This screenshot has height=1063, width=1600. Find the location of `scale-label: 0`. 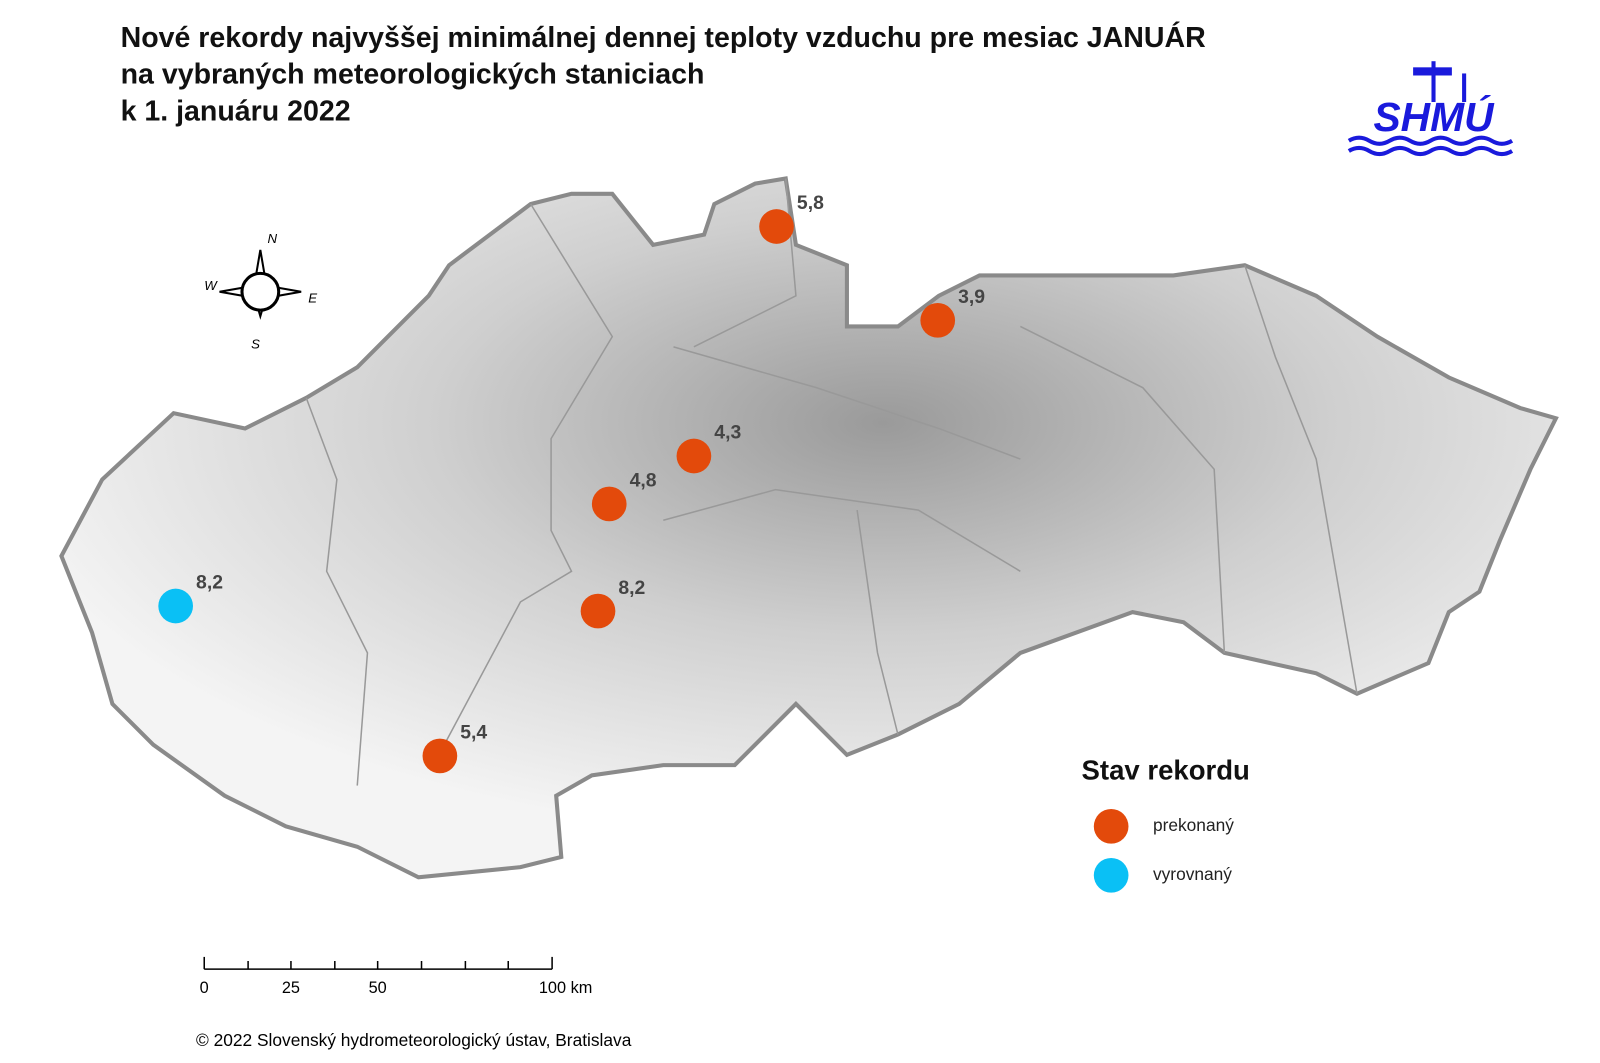

scale-label: 0 is located at coordinates (204, 988).